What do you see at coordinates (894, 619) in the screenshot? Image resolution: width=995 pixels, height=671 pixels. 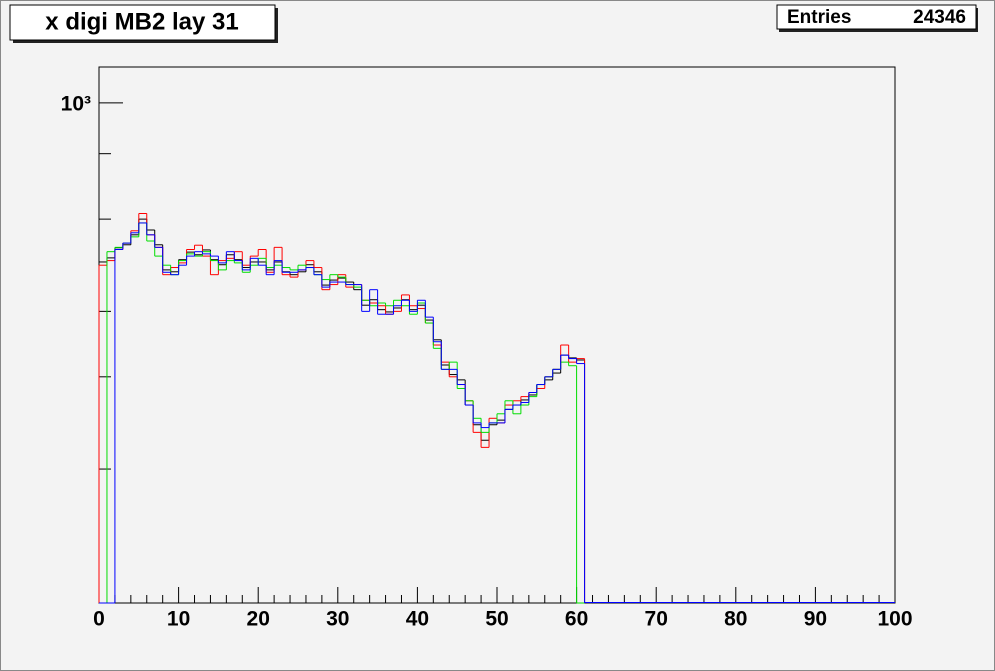 I see `x-tick-label: 100` at bounding box center [894, 619].